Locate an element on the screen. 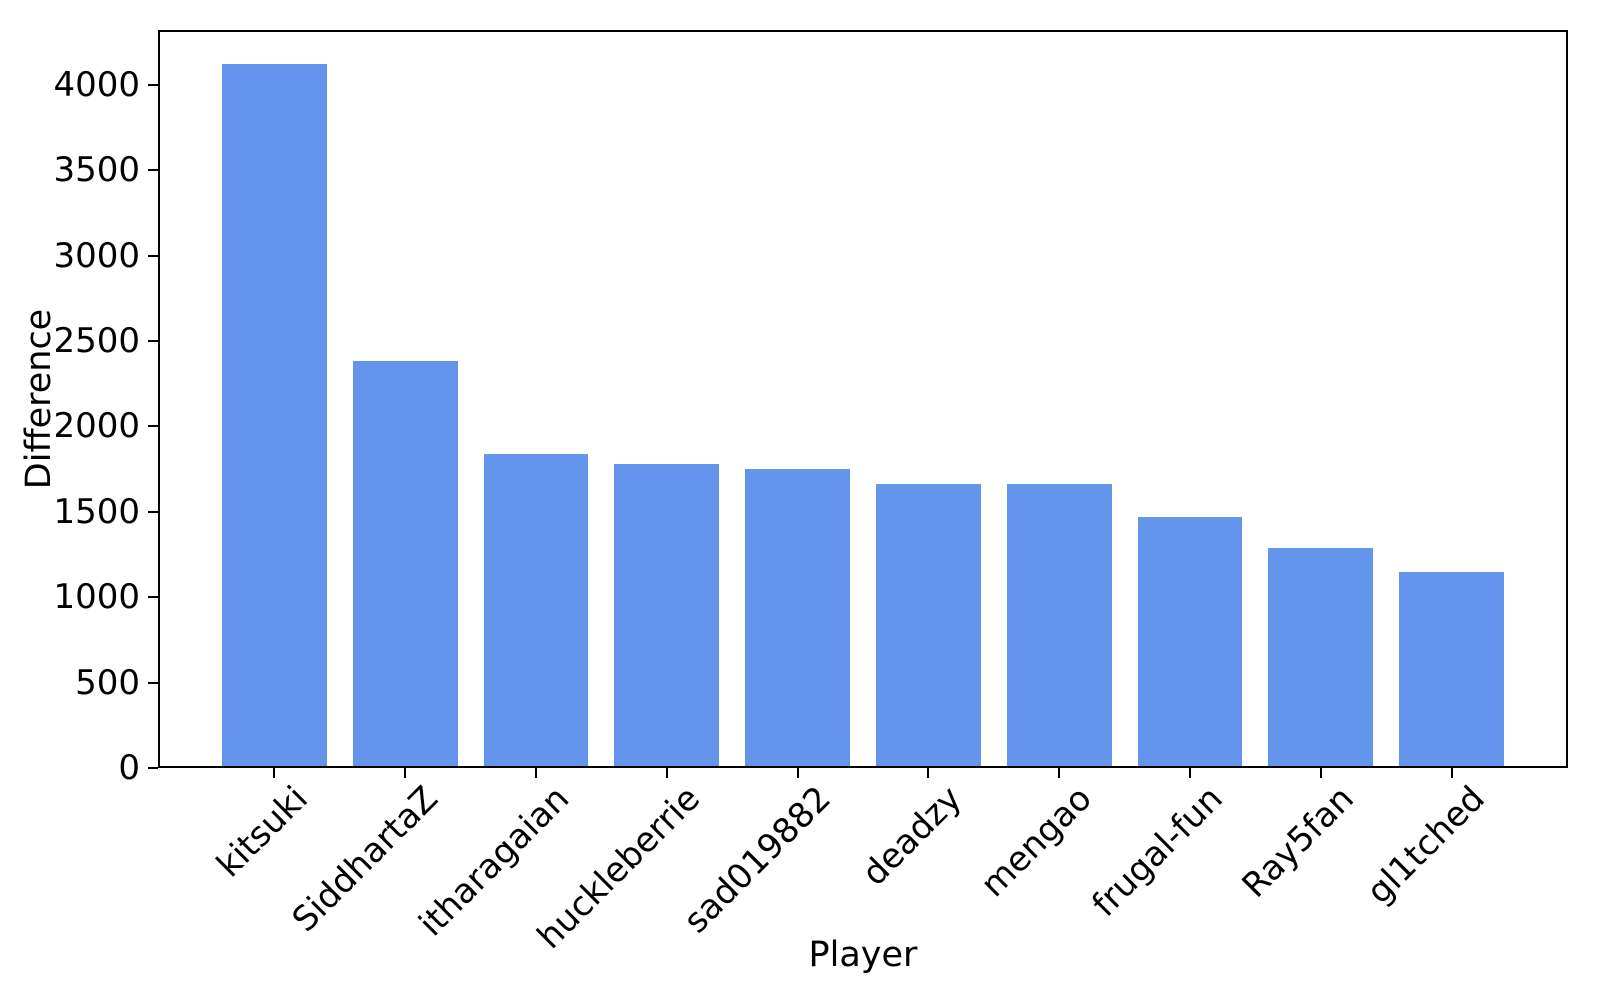  x-tick-label-kitsuki: kitsuki is located at coordinates (262, 832).